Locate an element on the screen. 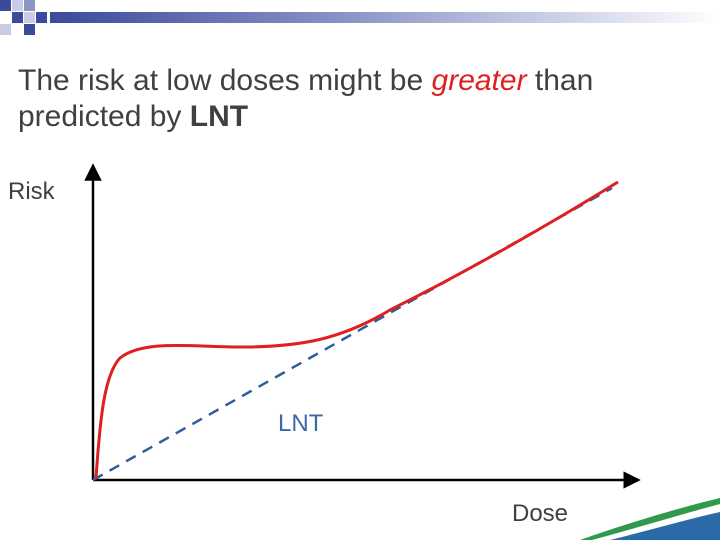  lnt-line-label: LNT is located at coordinates (301, 423).